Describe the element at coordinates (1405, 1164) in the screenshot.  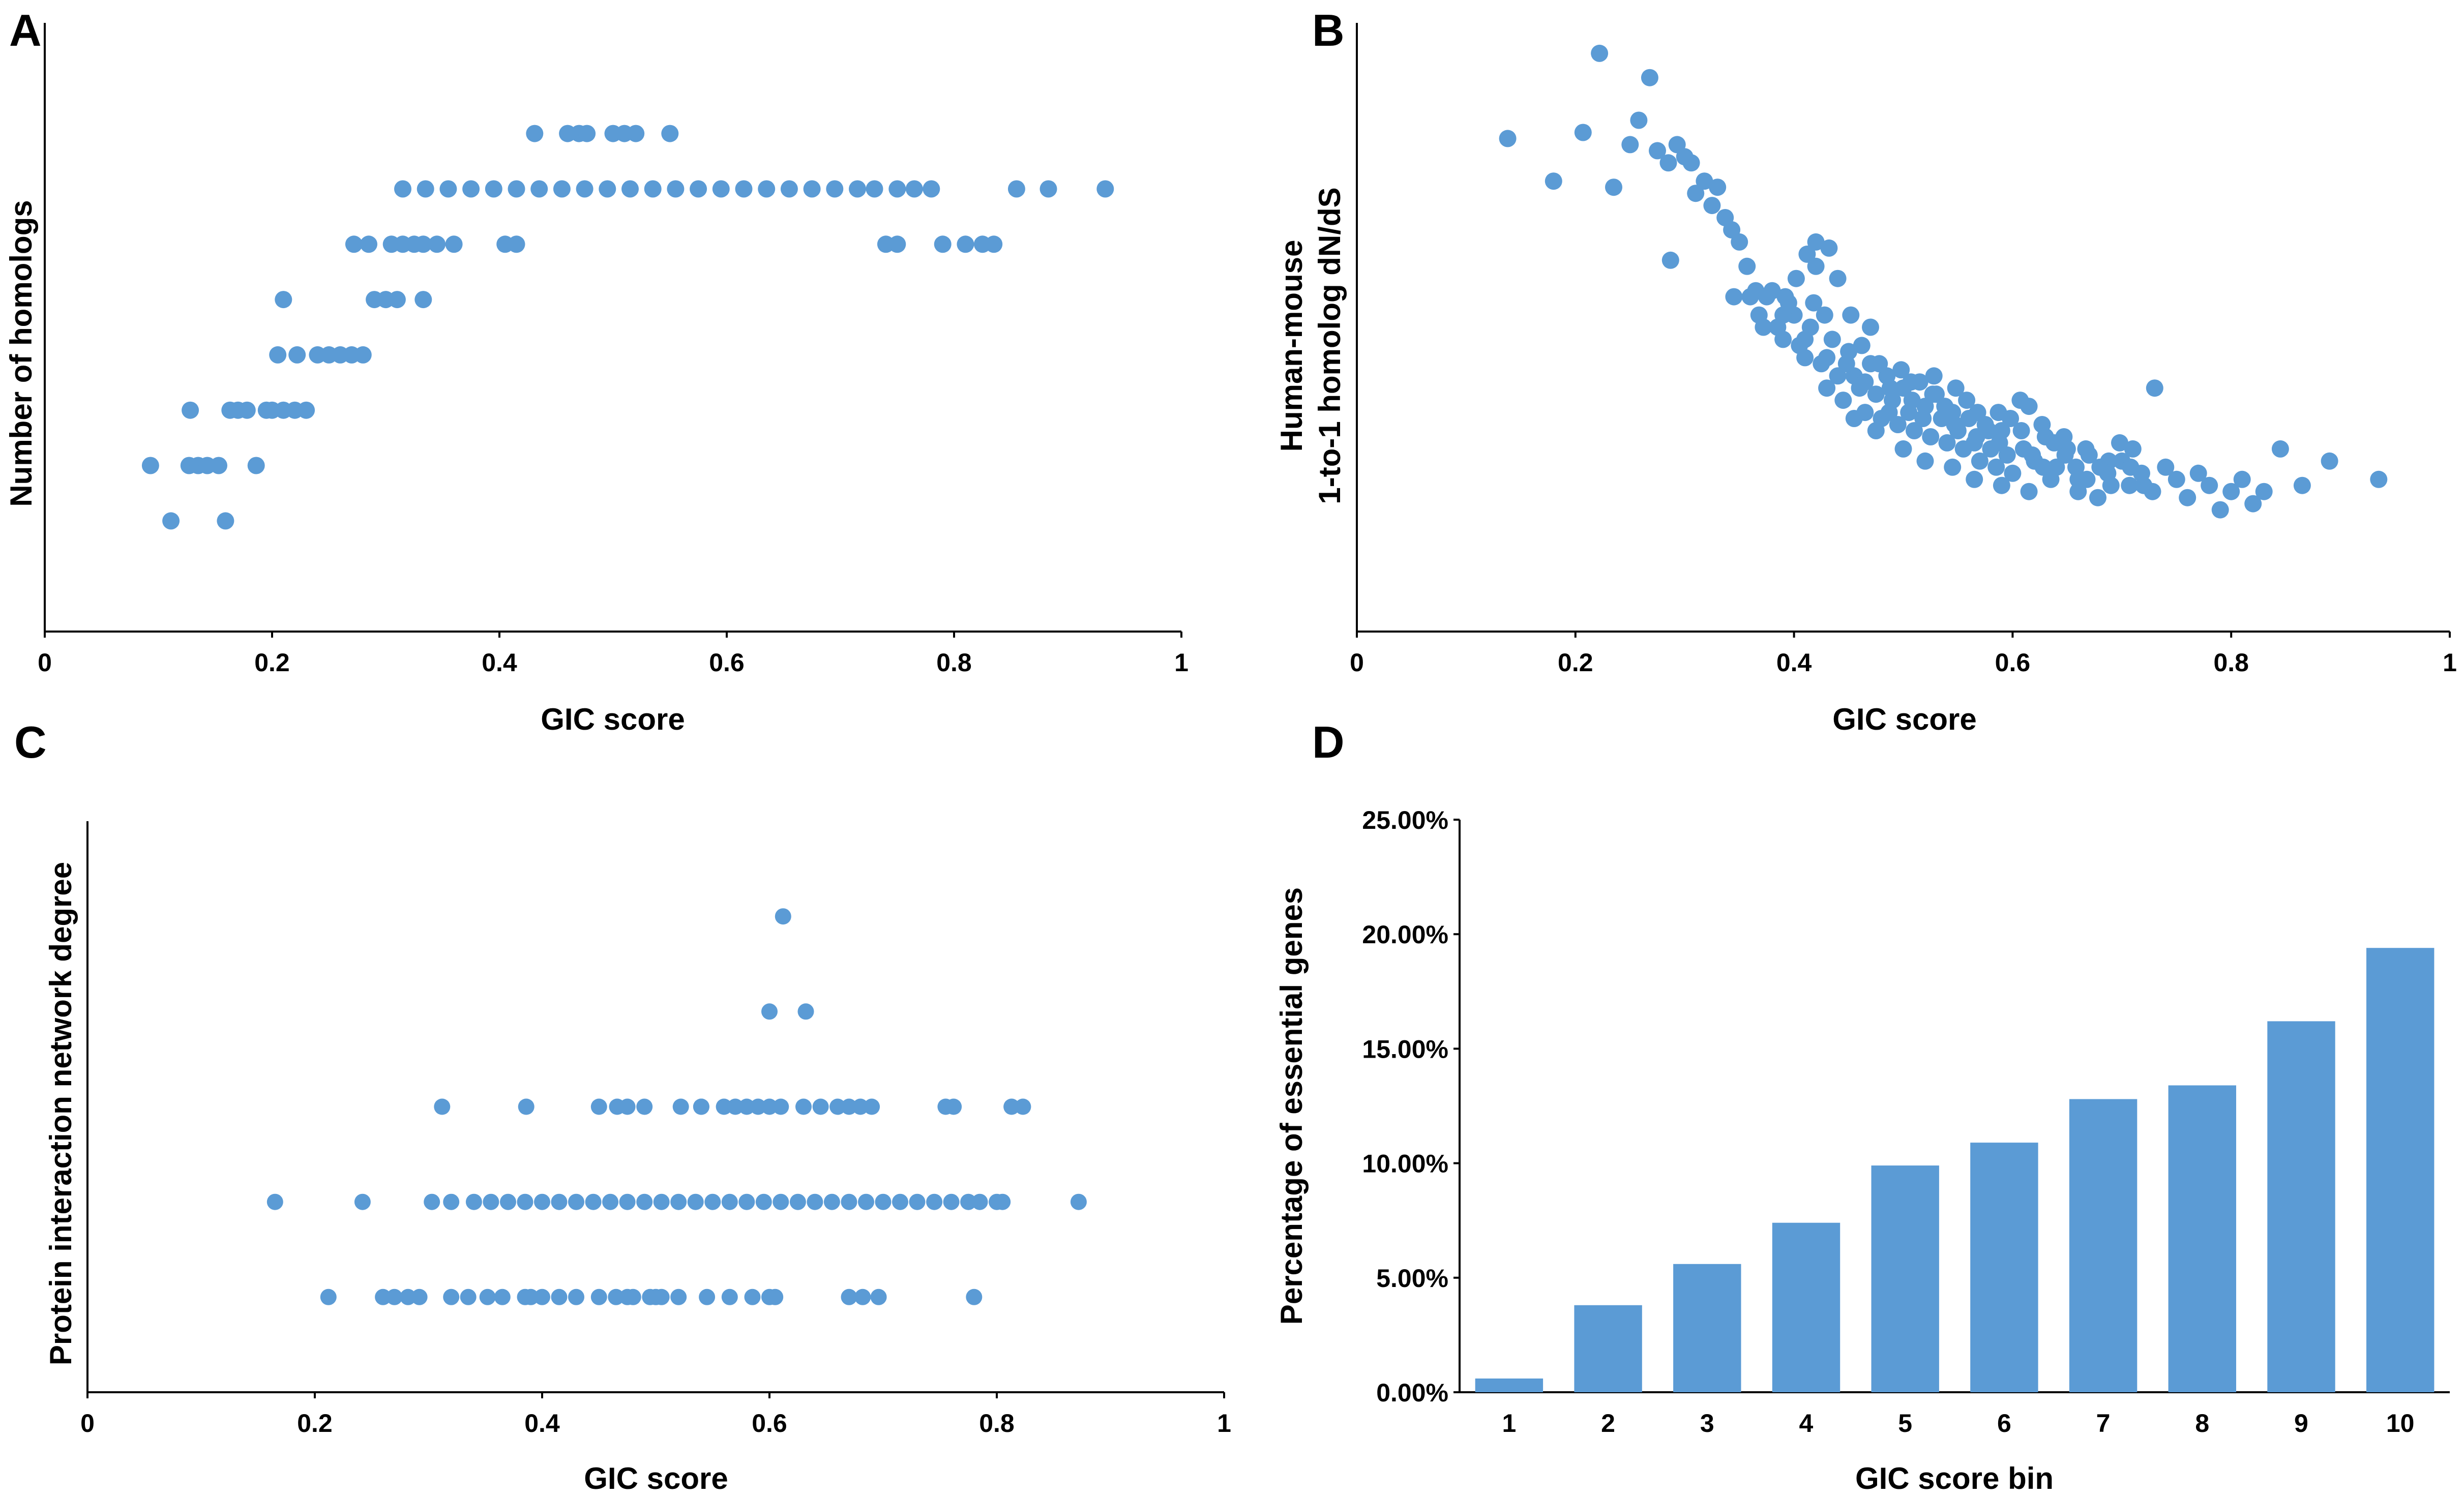
I see `y-tick-label: 10.00%` at that location.